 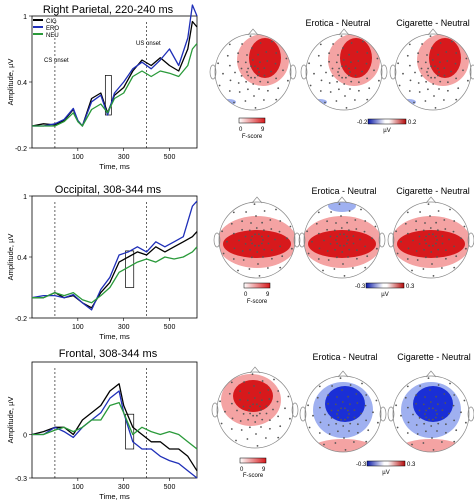 I want to click on erp-panel-right-parietal: -0.2 0.4 1 100 300 500 Time, ms Amplitude, µV, so click(x=102, y=87).